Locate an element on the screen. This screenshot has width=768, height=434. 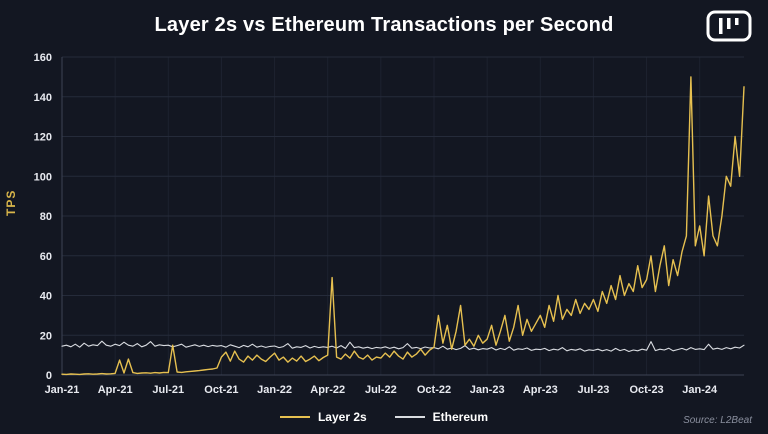
legend-item-ethereum: Ethereum is located at coordinates (441, 417).